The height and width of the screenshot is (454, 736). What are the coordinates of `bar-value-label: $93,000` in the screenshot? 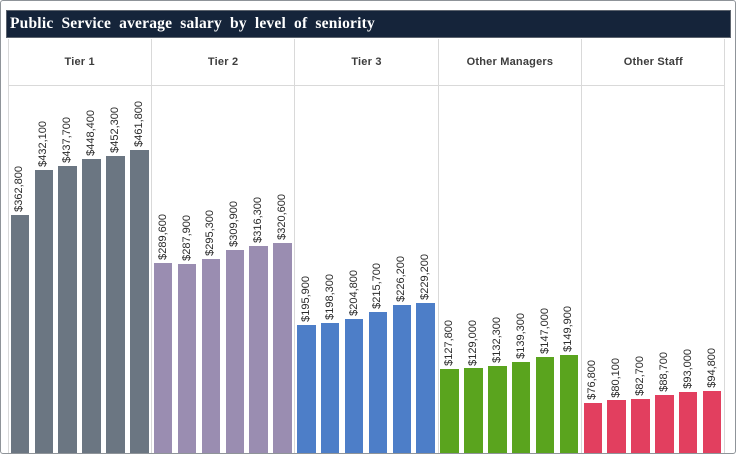 It's located at (687, 369).